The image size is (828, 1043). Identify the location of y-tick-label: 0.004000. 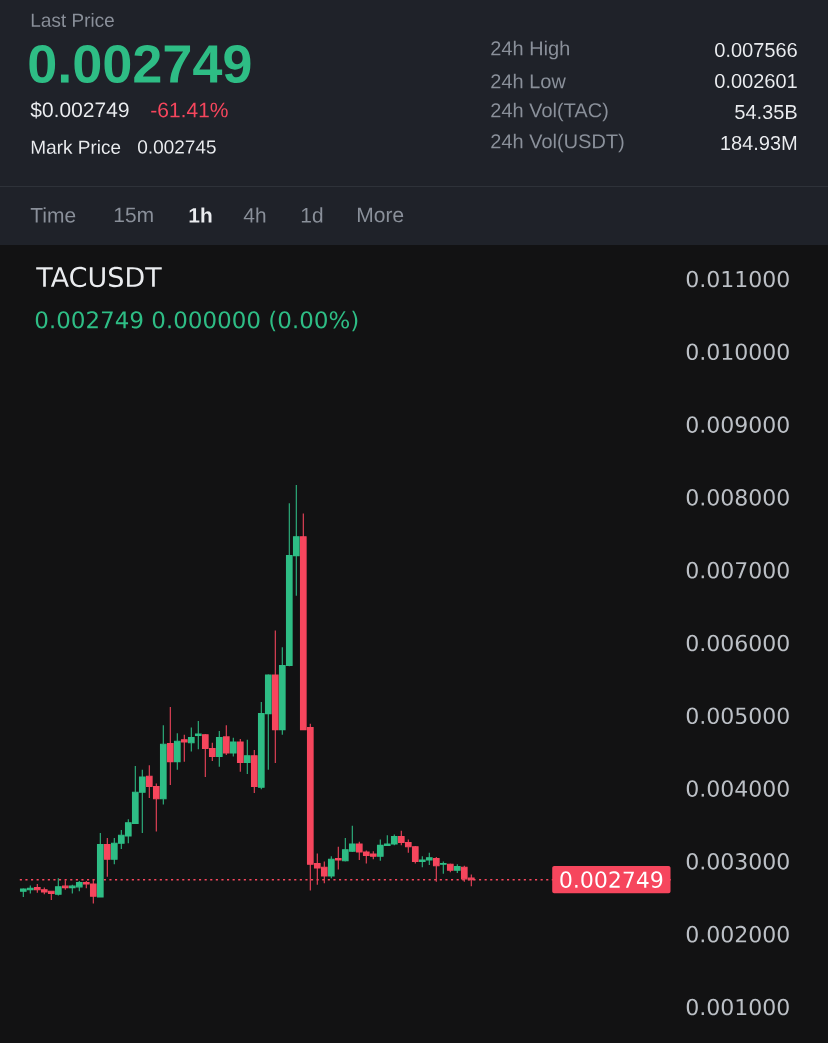
(737, 788).